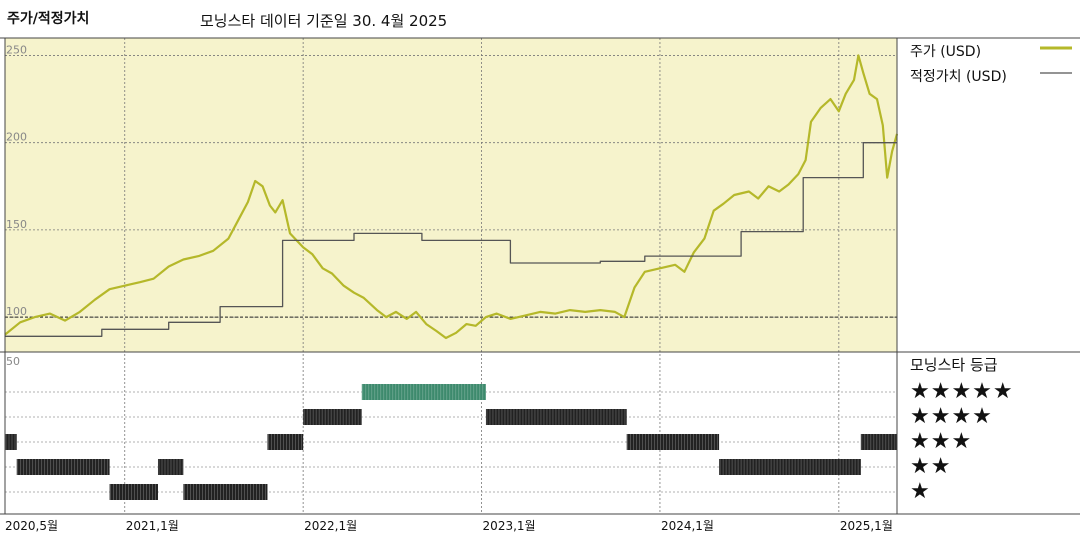 This screenshot has width=1080, height=540. Describe the element at coordinates (687, 526) in the screenshot. I see `x-tick-label: 2024,1월` at that location.